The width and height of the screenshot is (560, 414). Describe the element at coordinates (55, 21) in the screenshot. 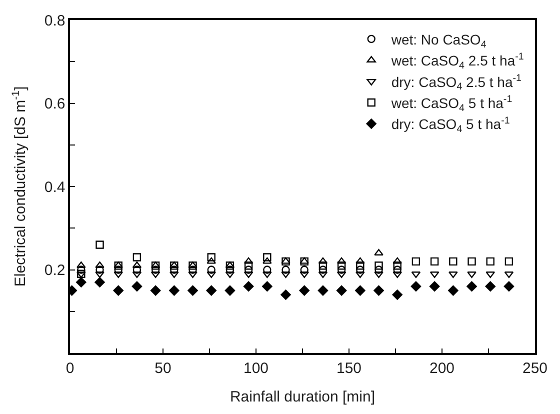

I see `y-tick-label: 0.8` at that location.